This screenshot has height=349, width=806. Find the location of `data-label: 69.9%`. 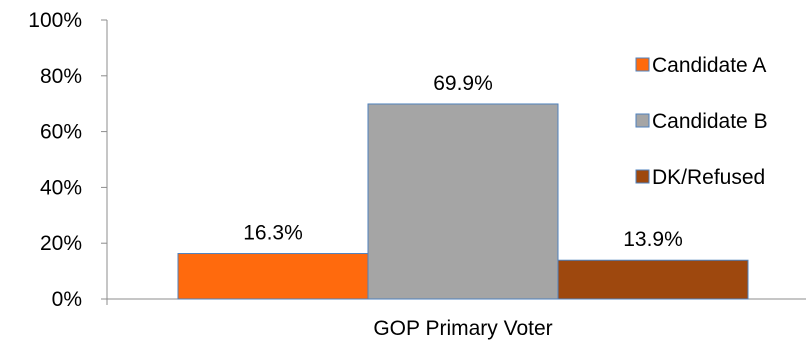

data-label: 69.9% is located at coordinates (463, 83).